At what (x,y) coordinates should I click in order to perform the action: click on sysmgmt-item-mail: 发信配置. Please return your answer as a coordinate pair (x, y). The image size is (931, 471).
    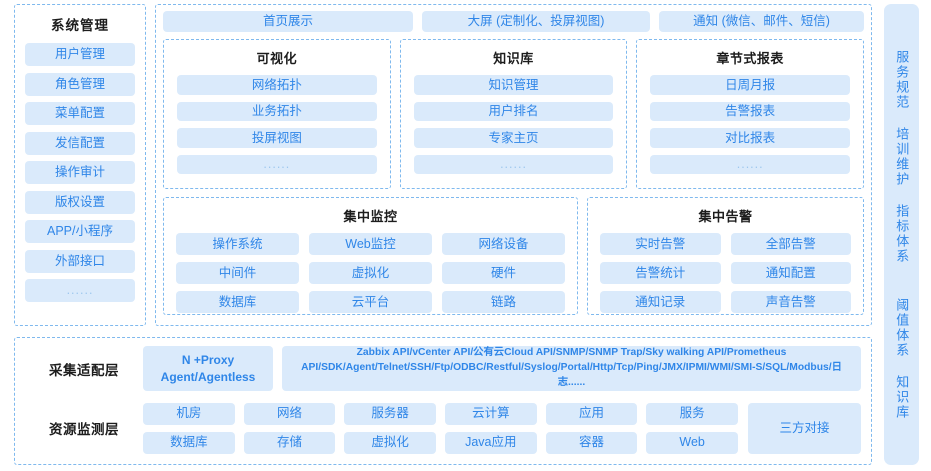
    Looking at the image, I should click on (80, 143).